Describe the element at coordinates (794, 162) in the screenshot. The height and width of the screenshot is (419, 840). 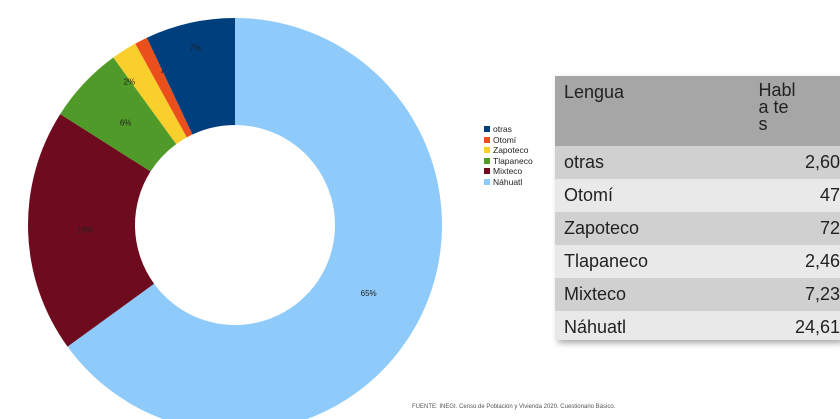
I see `cell-hablantes: 2,60` at that location.